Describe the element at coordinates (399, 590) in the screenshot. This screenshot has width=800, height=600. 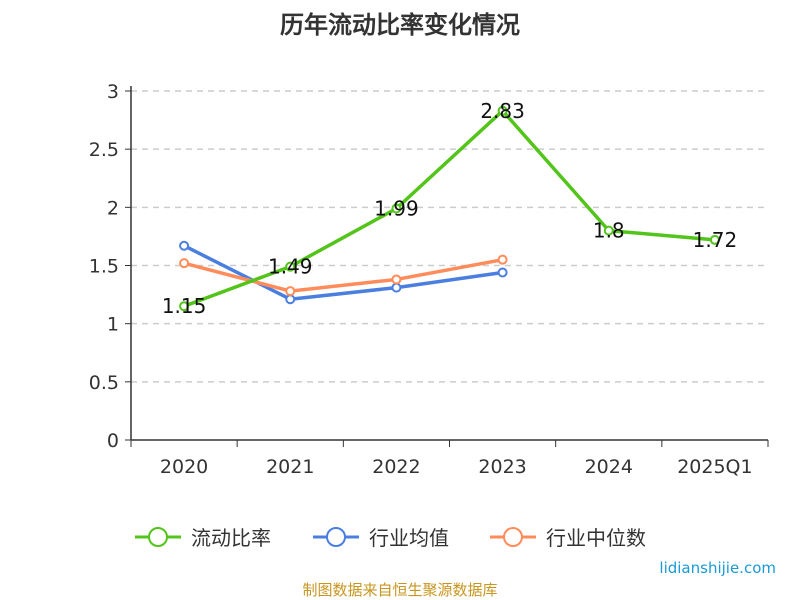
I see `source-note: 制图数据来自恒生聚源数据库` at that location.